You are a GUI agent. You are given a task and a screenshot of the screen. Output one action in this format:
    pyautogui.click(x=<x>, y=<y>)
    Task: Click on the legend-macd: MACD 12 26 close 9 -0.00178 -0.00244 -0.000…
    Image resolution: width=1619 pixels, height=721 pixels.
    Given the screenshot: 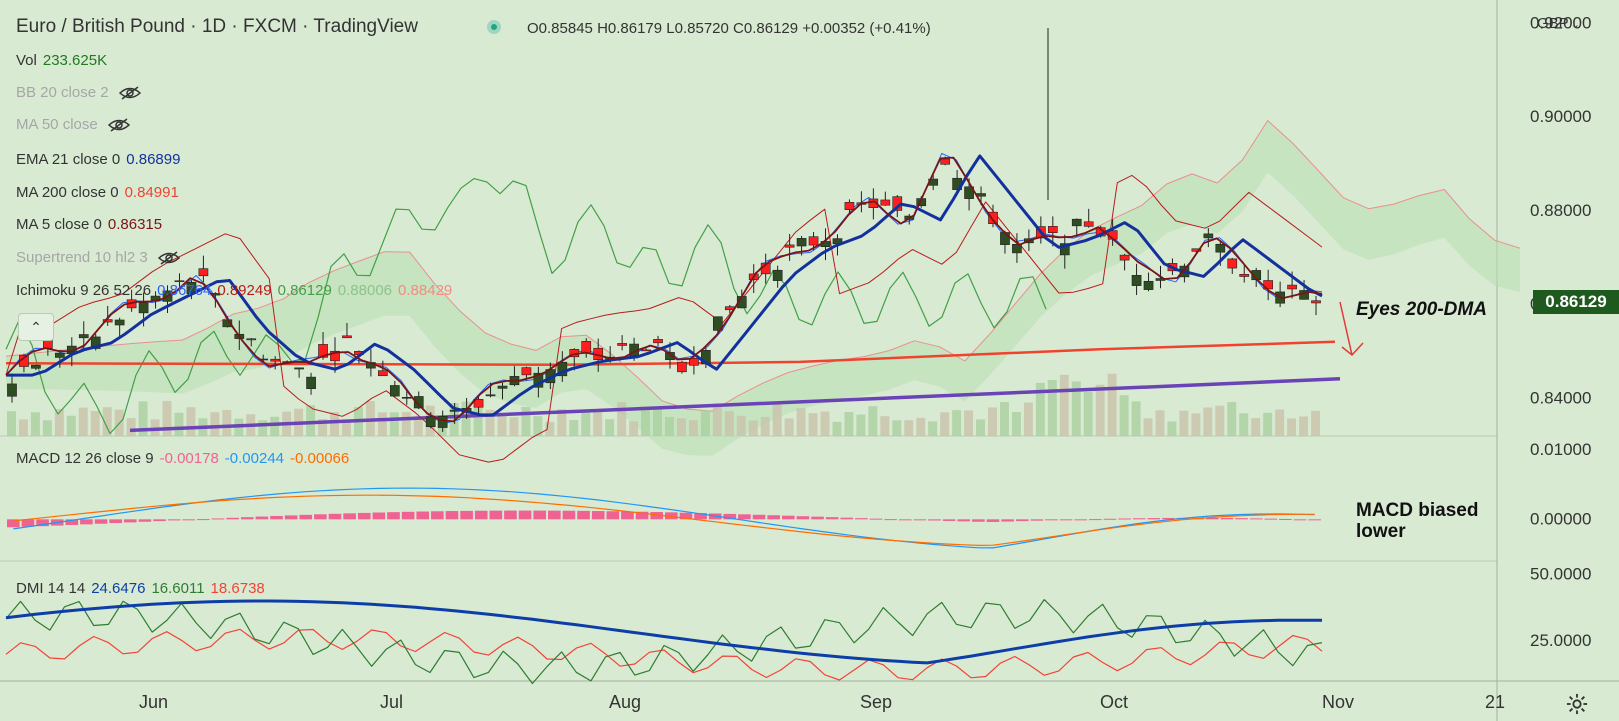 What is the action you would take?
    pyautogui.click(x=182, y=458)
    